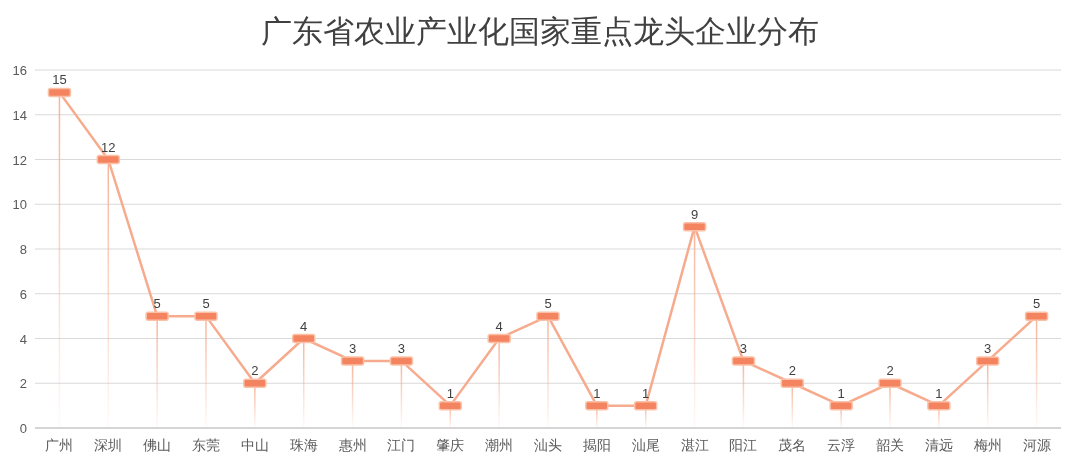 The image size is (1080, 475). Describe the element at coordinates (23, 294) in the screenshot. I see `y-tick-label: 6` at that location.